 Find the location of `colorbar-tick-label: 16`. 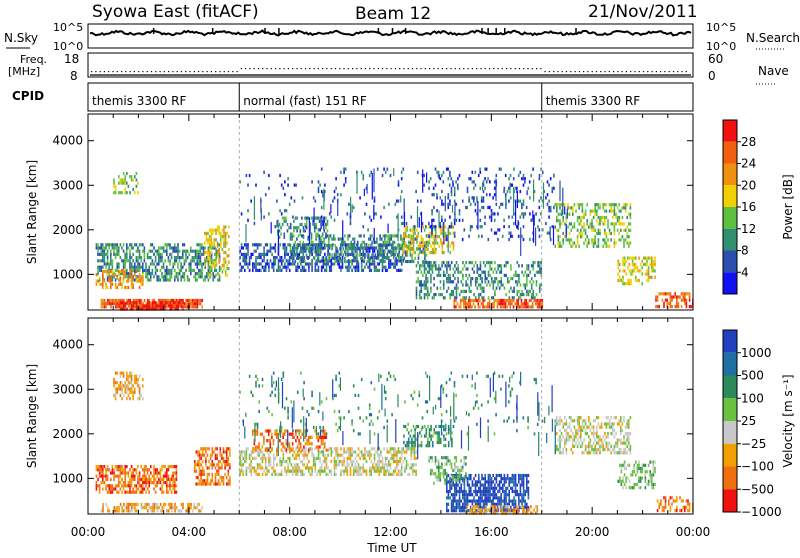

colorbar-tick-label: 16 is located at coordinates (748, 207).